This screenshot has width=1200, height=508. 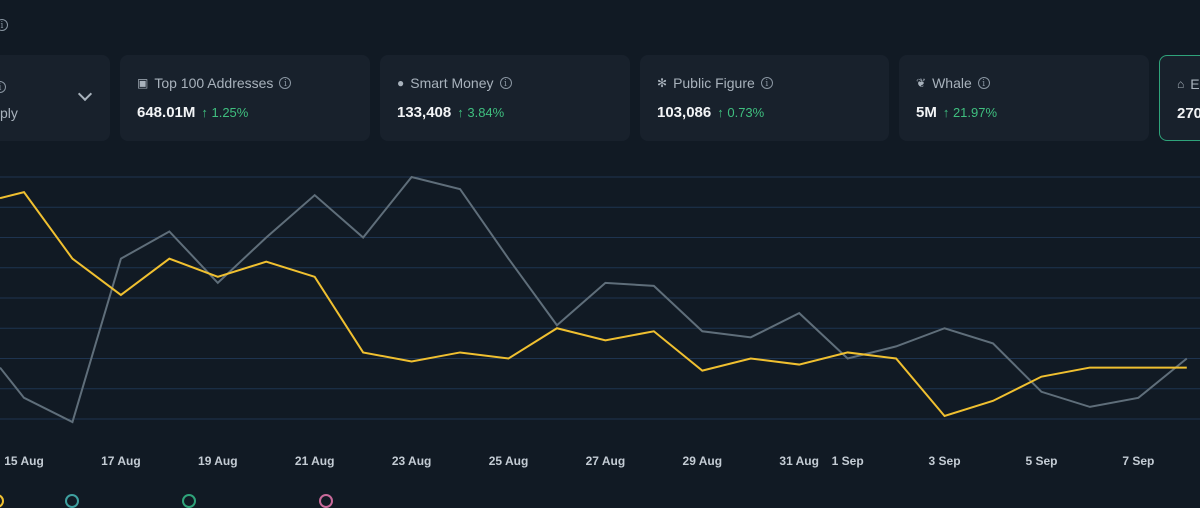 I want to click on card-value: 5M, so click(x=926, y=112).